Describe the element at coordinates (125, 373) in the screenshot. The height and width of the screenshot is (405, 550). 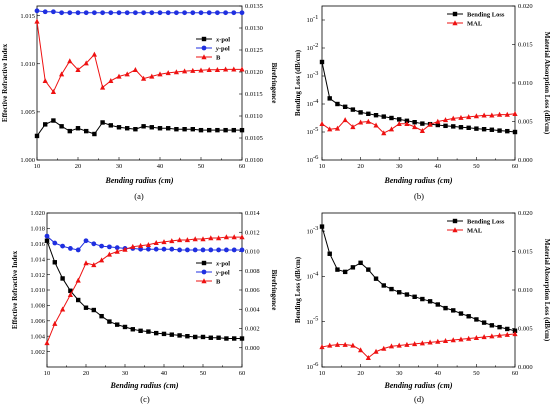
I see `x-tick-label: 30` at that location.